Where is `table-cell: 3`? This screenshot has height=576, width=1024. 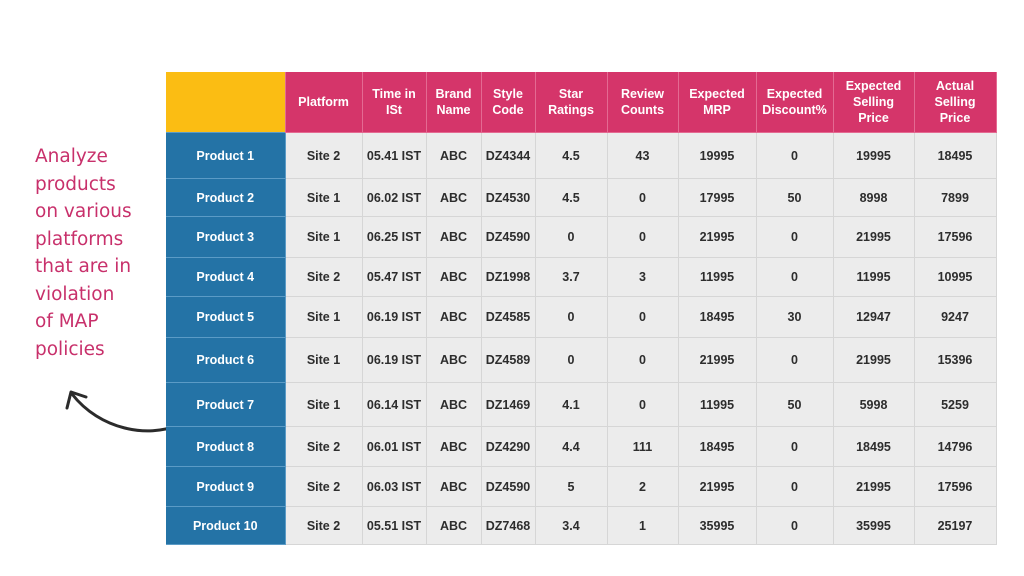
table-cell: 3 is located at coordinates (642, 277).